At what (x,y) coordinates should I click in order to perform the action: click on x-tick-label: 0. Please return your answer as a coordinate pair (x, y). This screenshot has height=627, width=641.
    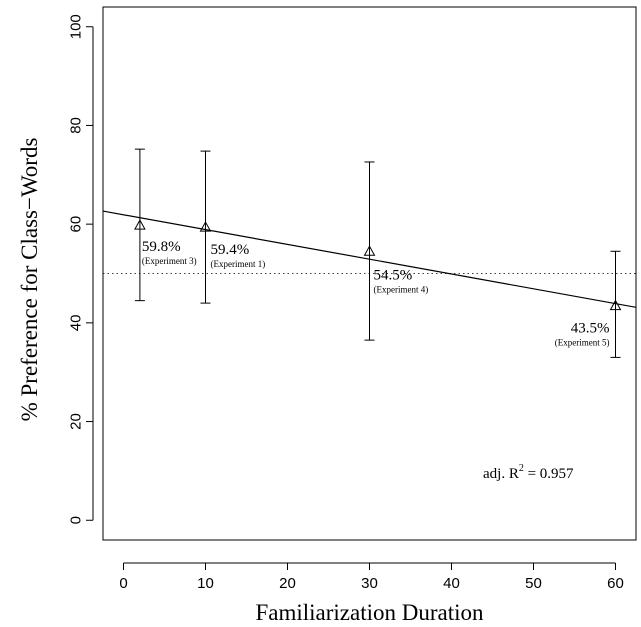
    Looking at the image, I should click on (123, 583).